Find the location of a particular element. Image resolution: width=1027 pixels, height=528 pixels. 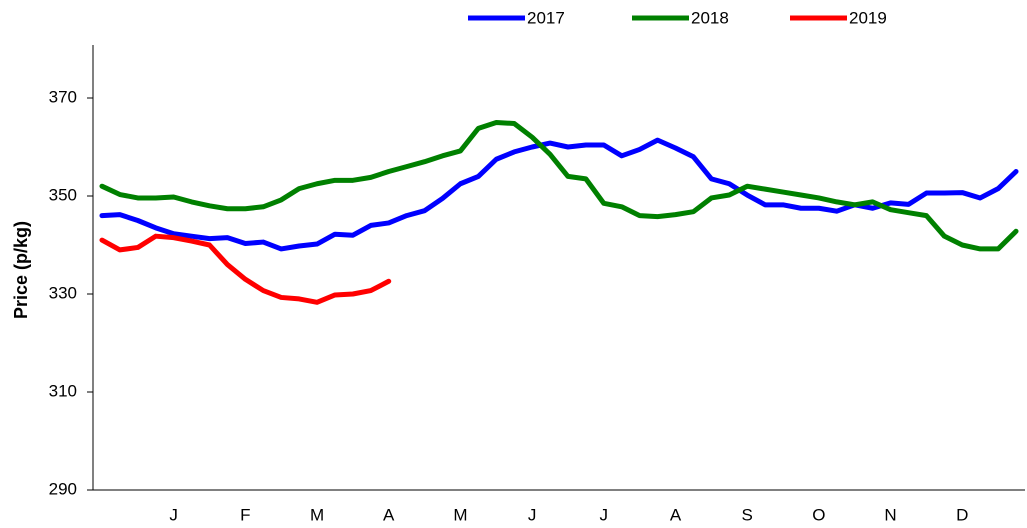

x-tick-label: F is located at coordinates (245, 514).